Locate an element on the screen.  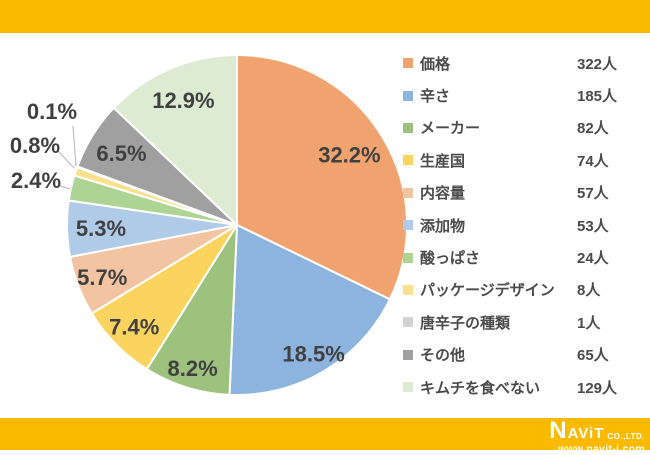
legend-item-6: 酸っぱさ 24人 is located at coordinates (523, 257).